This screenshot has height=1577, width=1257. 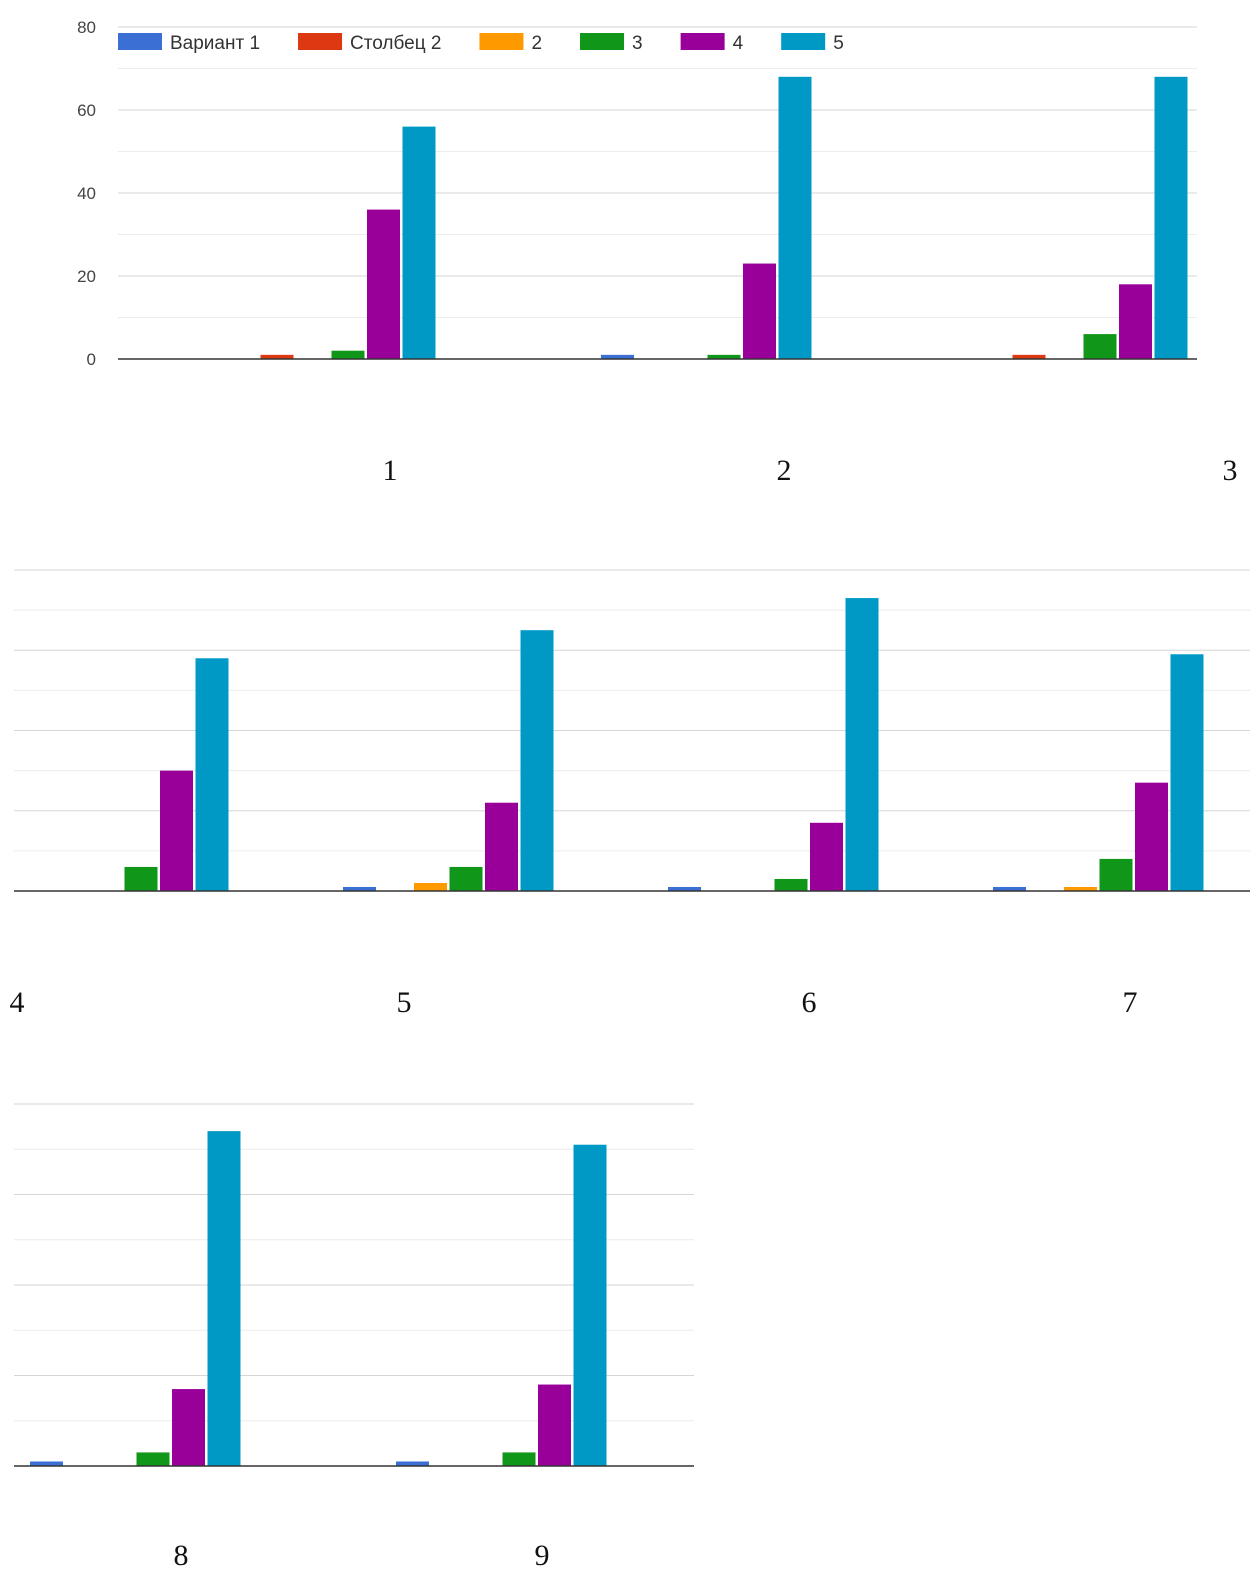 I want to click on y-tick-label: 80, so click(x=86, y=27).